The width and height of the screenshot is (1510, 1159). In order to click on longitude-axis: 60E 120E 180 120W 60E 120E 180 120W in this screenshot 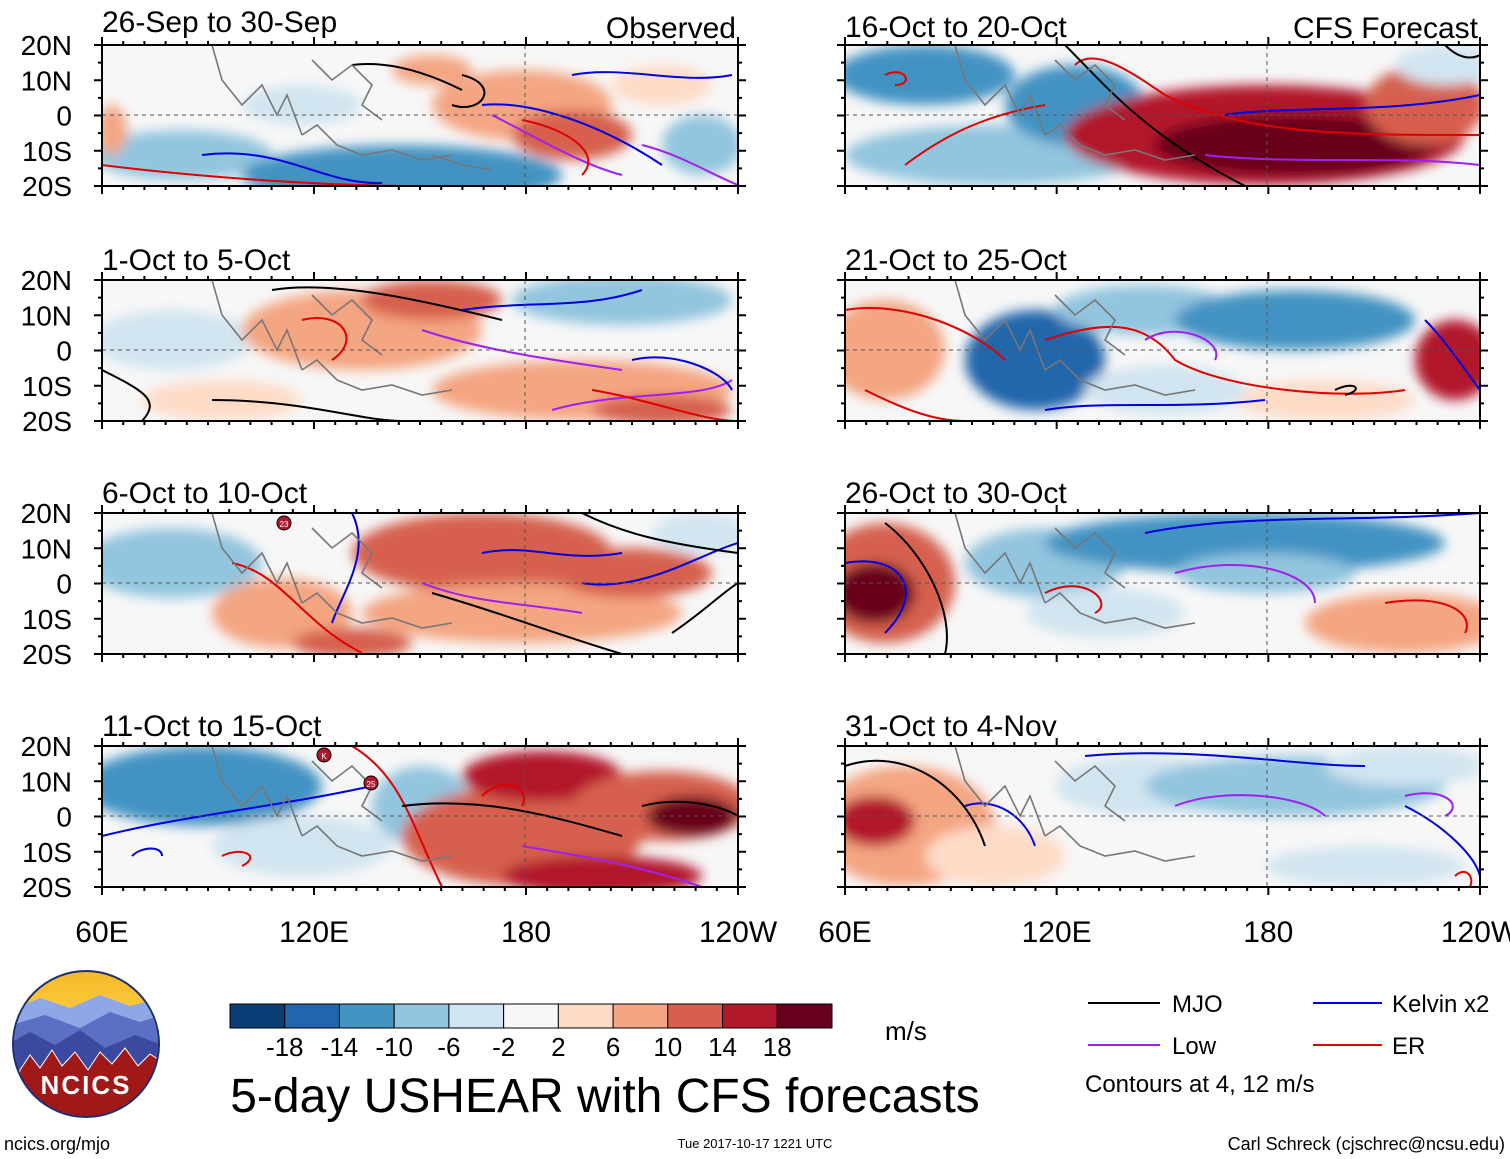, I will do `click(792, 932)`.